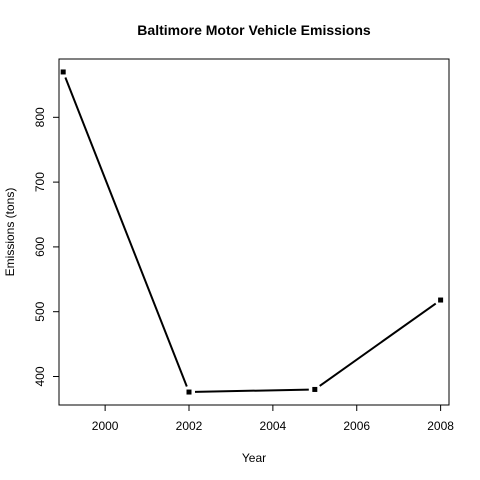 This screenshot has width=480, height=480. I want to click on x-tick-label: 2002, so click(189, 426).